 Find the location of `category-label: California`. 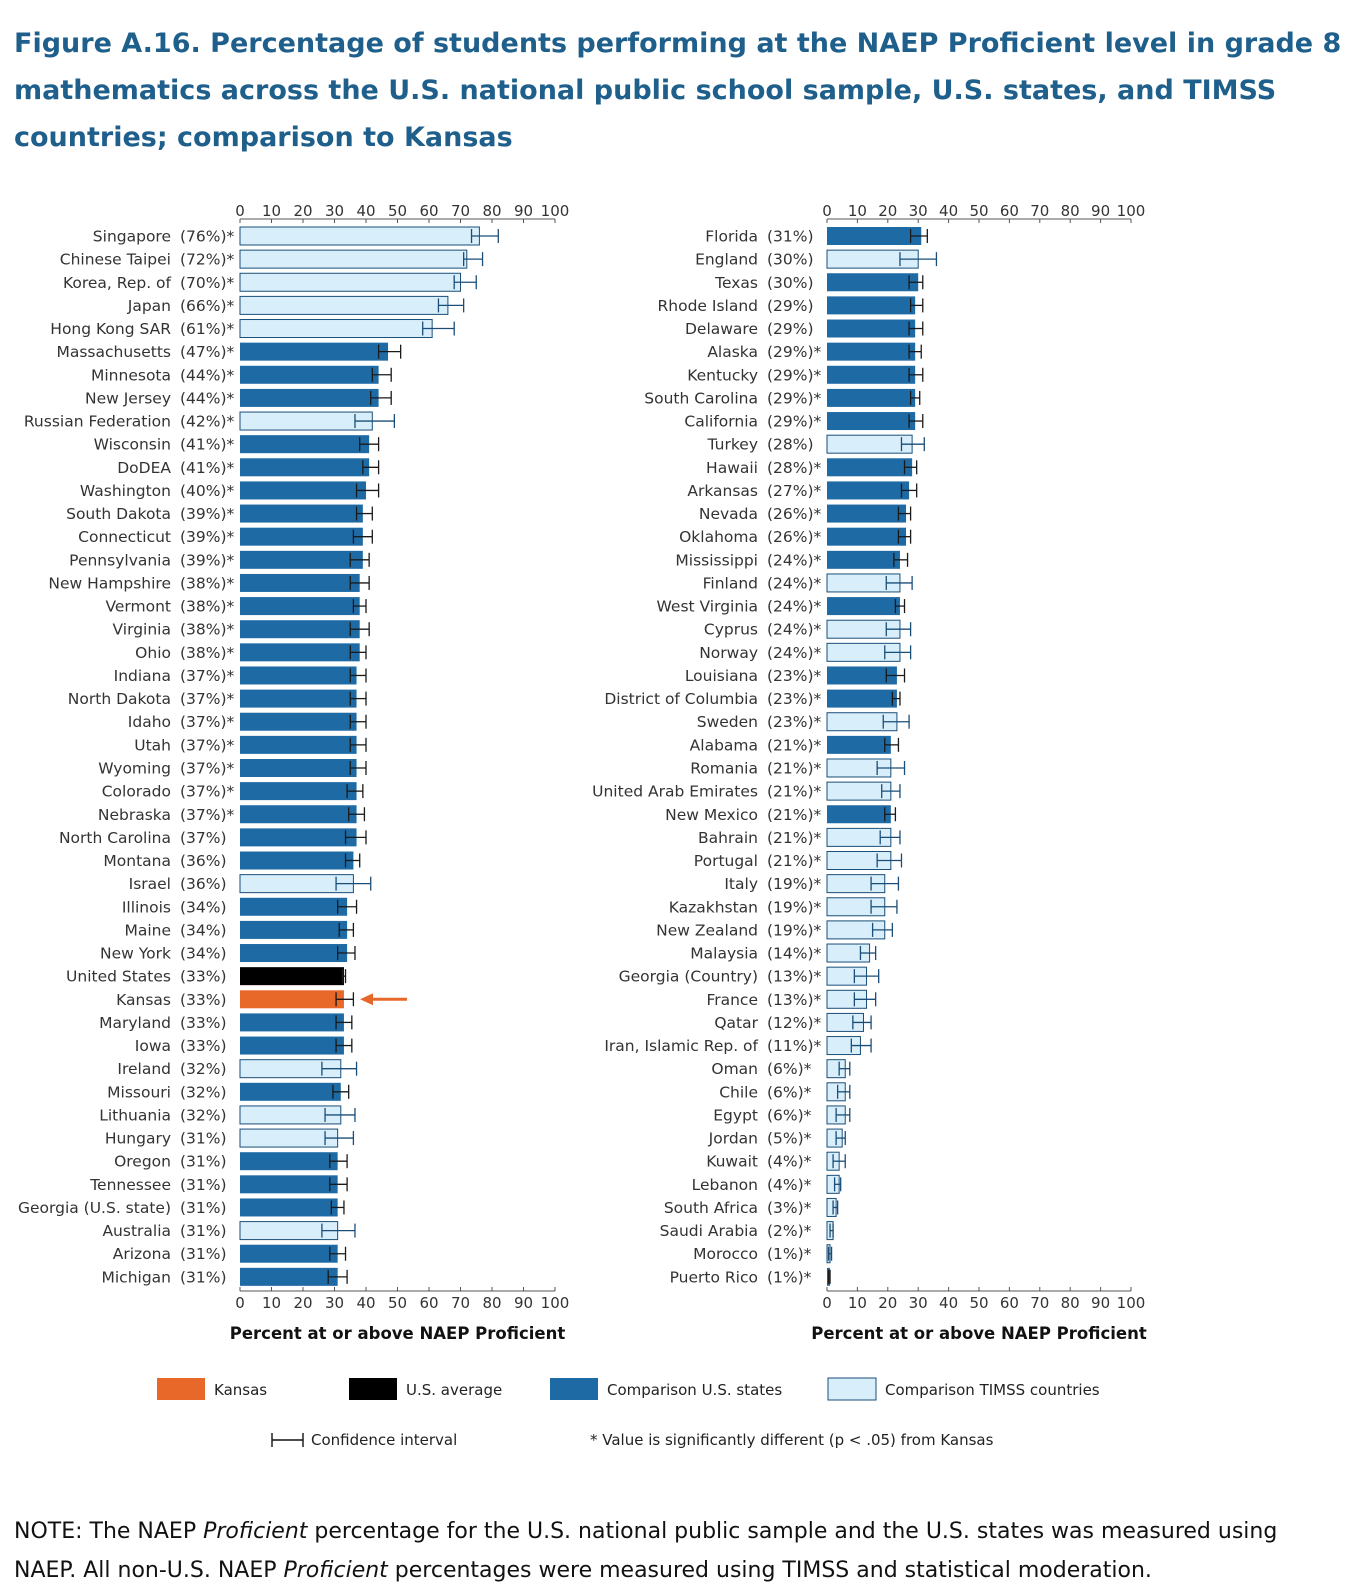

category-label: California is located at coordinates (721, 422).